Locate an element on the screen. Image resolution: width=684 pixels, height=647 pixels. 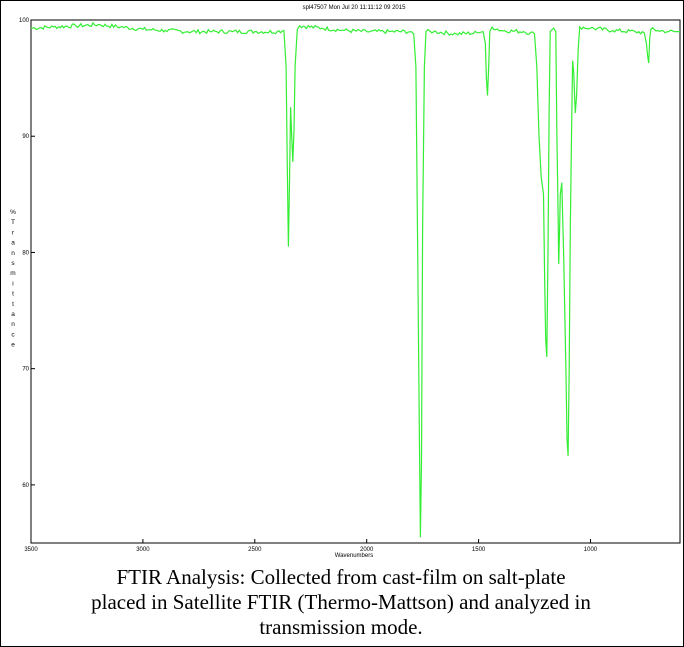
chart-title: spl47507 Mon Jul 20 11:11:12 09 2015 is located at coordinates (355, 8).